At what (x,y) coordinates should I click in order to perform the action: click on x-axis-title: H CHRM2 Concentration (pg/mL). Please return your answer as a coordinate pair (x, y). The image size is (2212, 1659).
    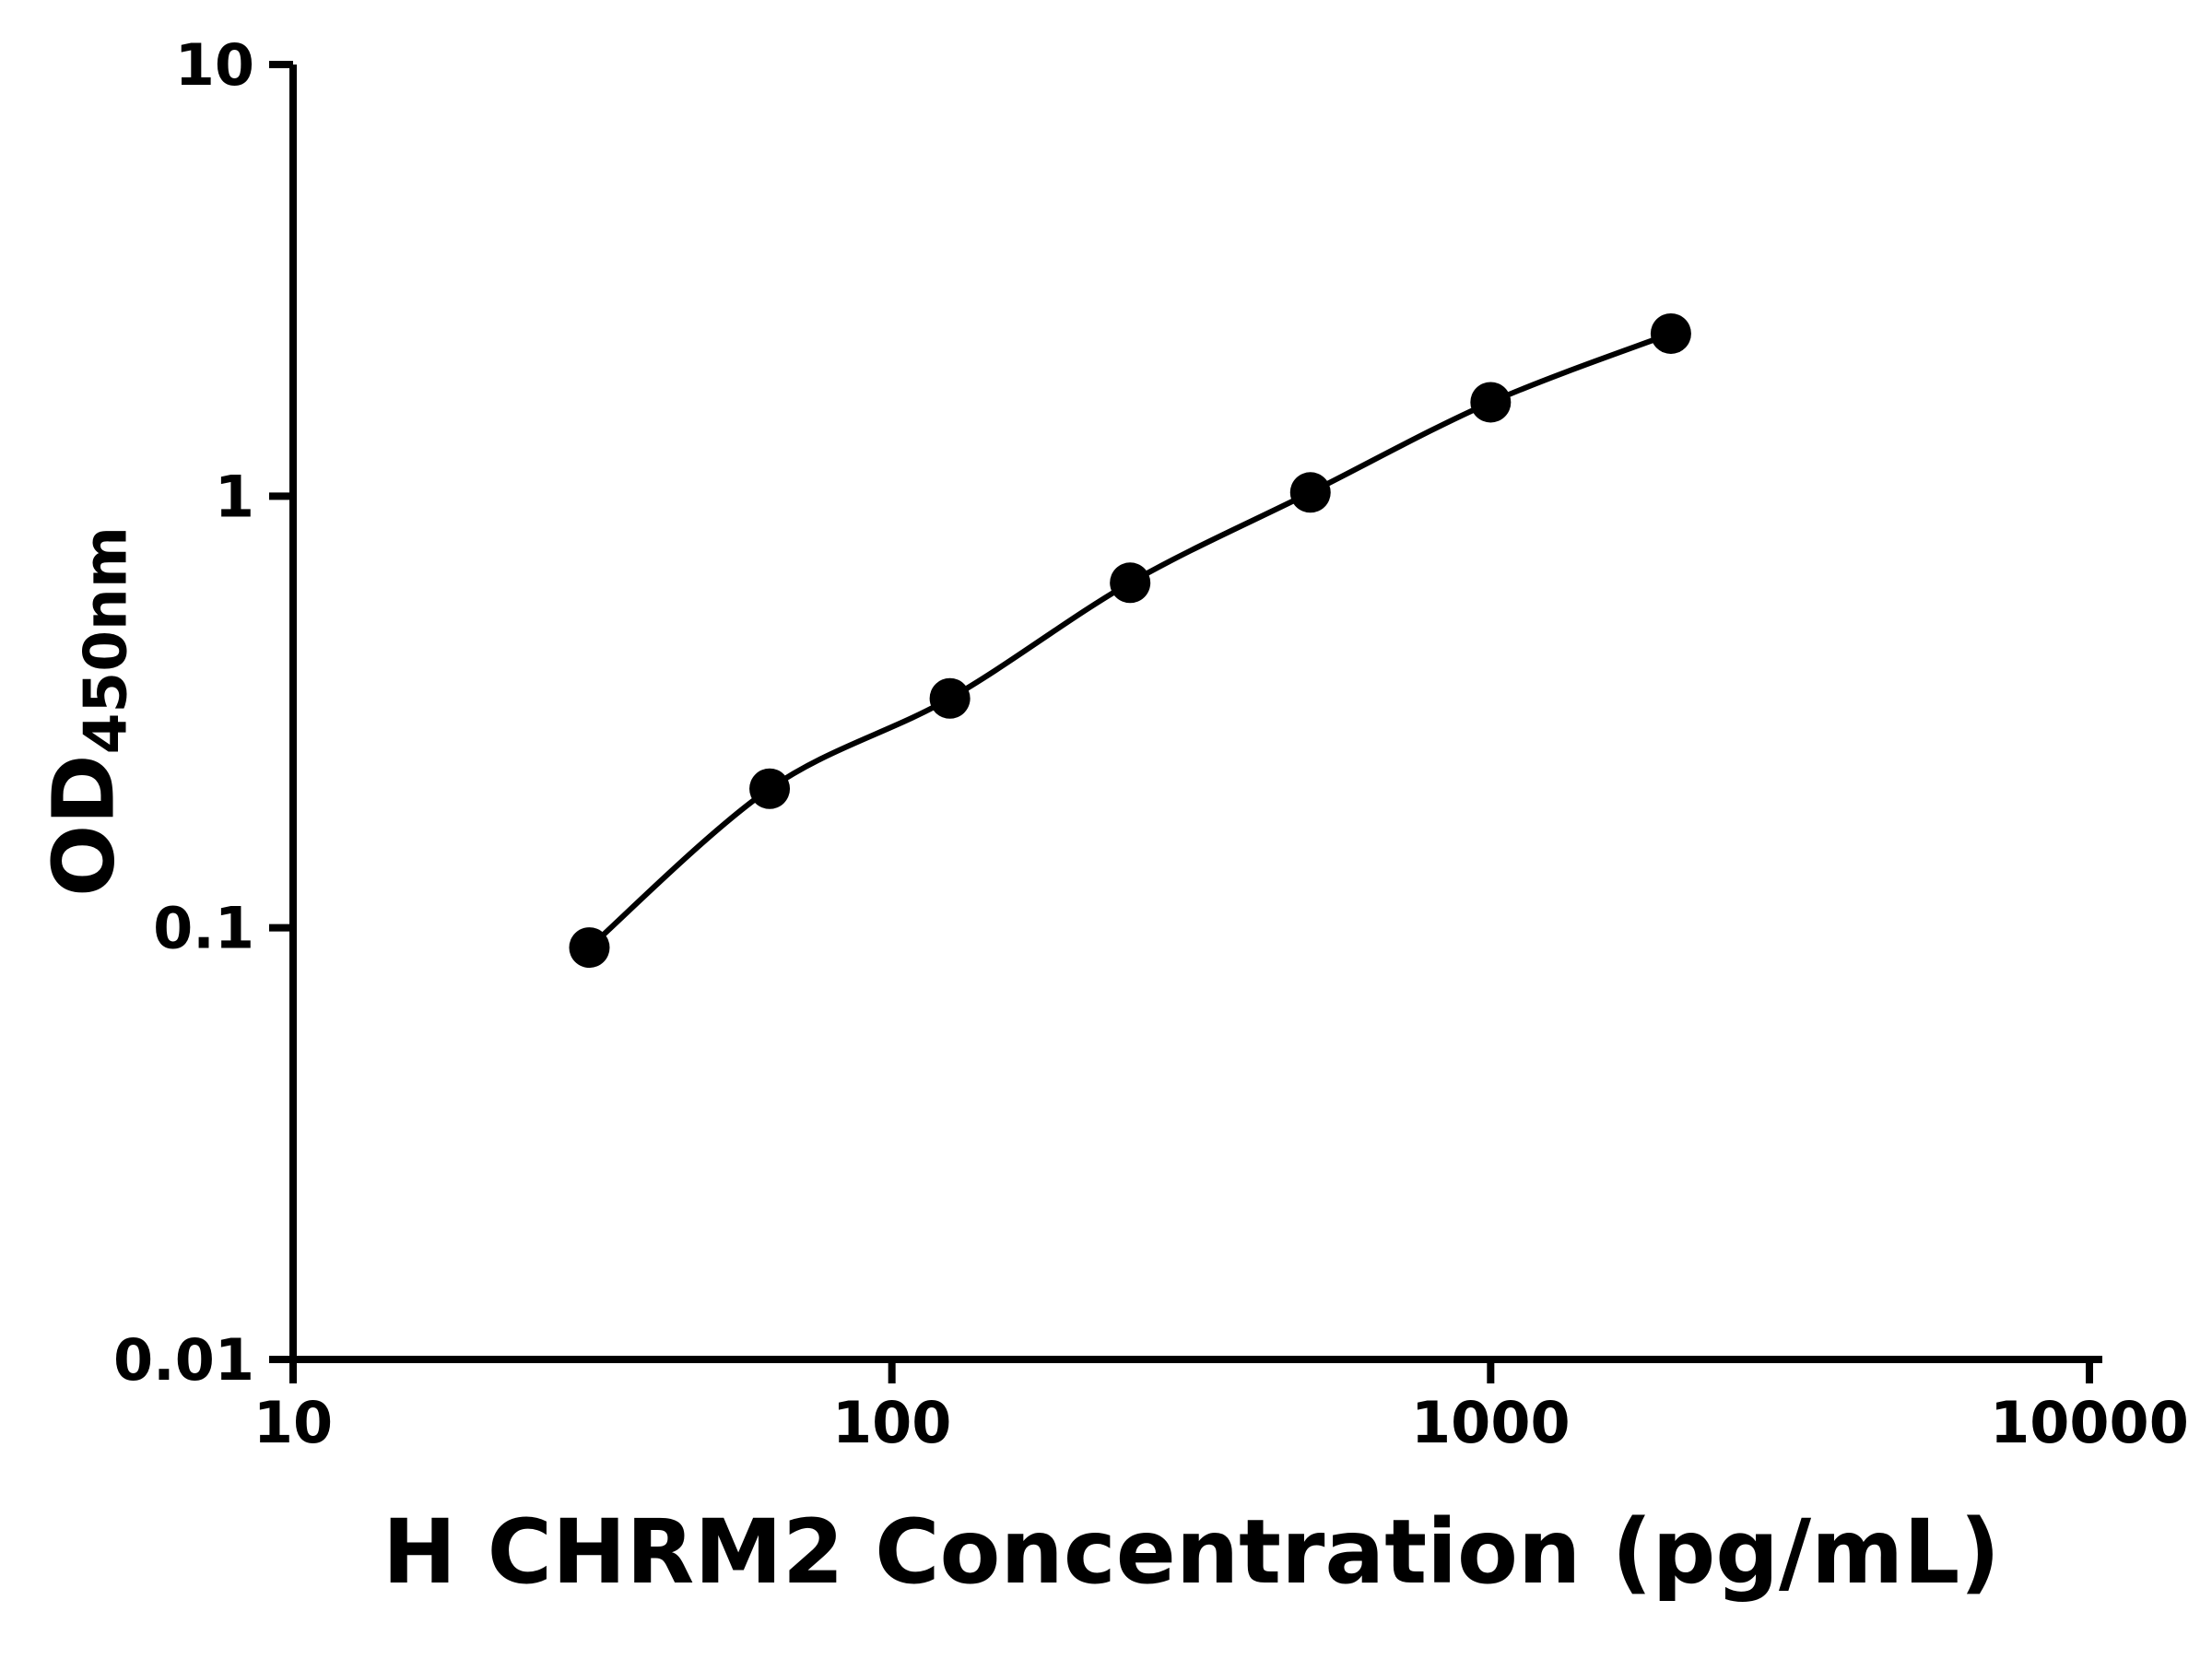
    Looking at the image, I should click on (1191, 1552).